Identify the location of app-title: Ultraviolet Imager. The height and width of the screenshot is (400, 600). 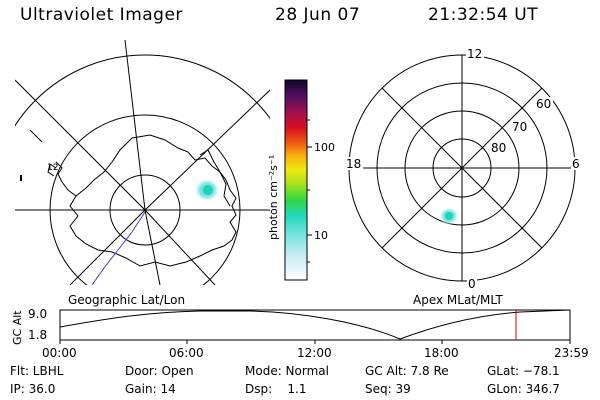
(101, 15).